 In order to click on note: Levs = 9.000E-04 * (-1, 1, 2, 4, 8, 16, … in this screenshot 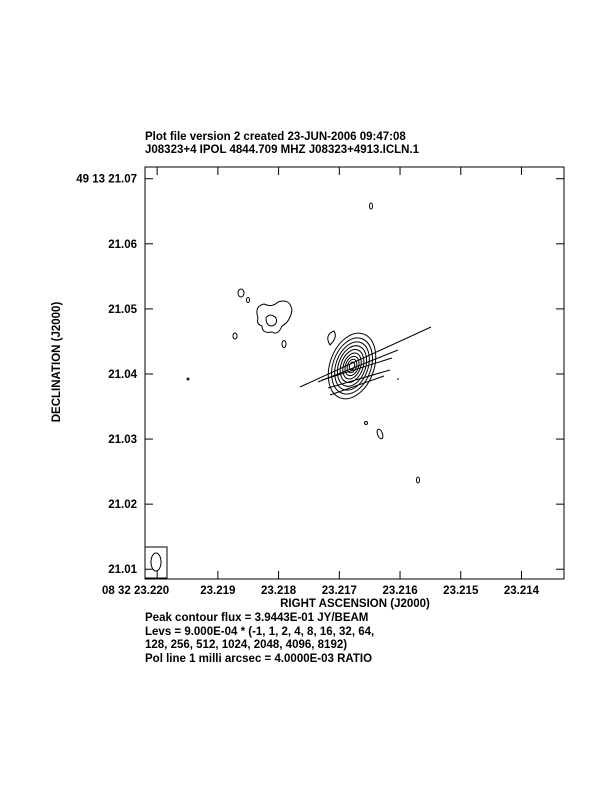, I will do `click(259, 632)`.